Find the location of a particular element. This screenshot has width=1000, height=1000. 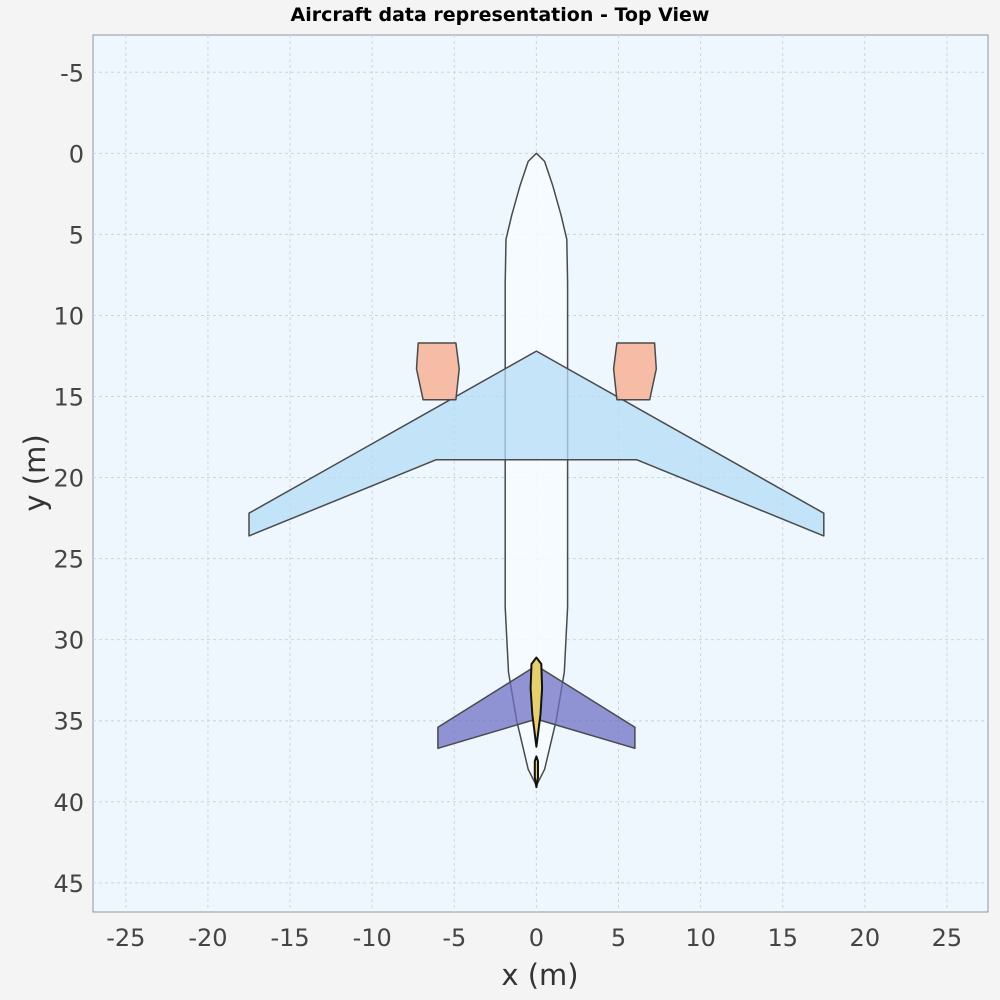

x-tick-label: 0 is located at coordinates (536, 938).